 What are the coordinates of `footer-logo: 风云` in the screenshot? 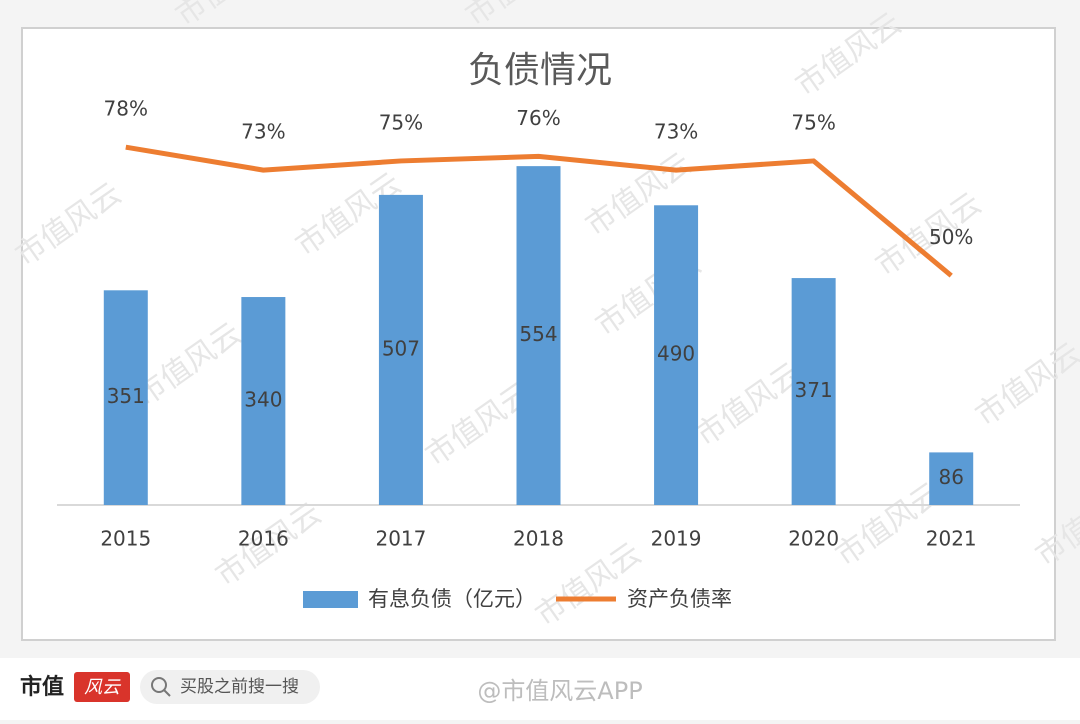 It's located at (103, 687).